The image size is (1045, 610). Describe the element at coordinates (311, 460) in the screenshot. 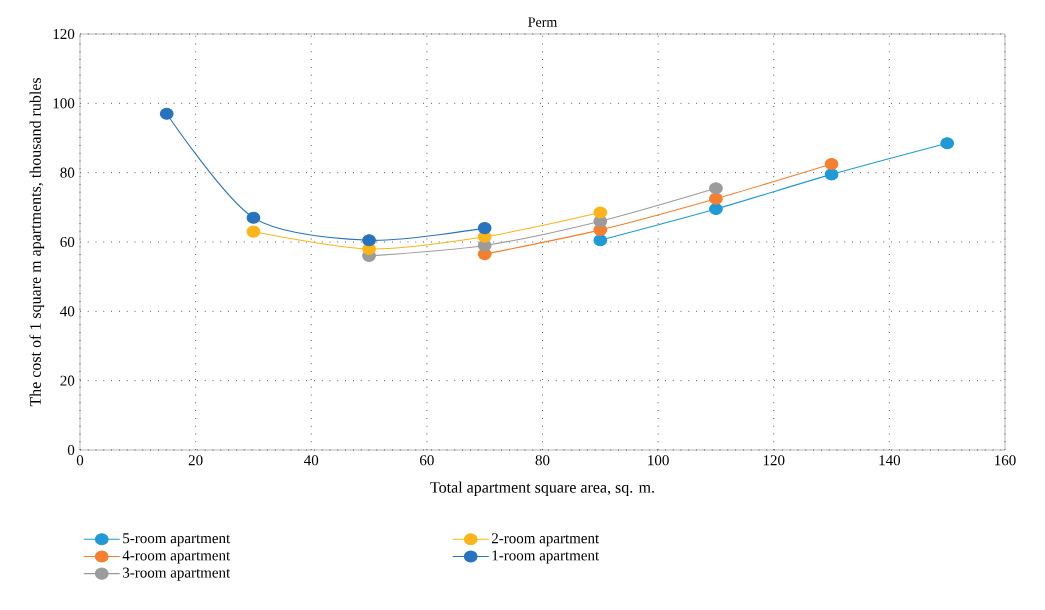

I see `x-tick-label: 40` at that location.